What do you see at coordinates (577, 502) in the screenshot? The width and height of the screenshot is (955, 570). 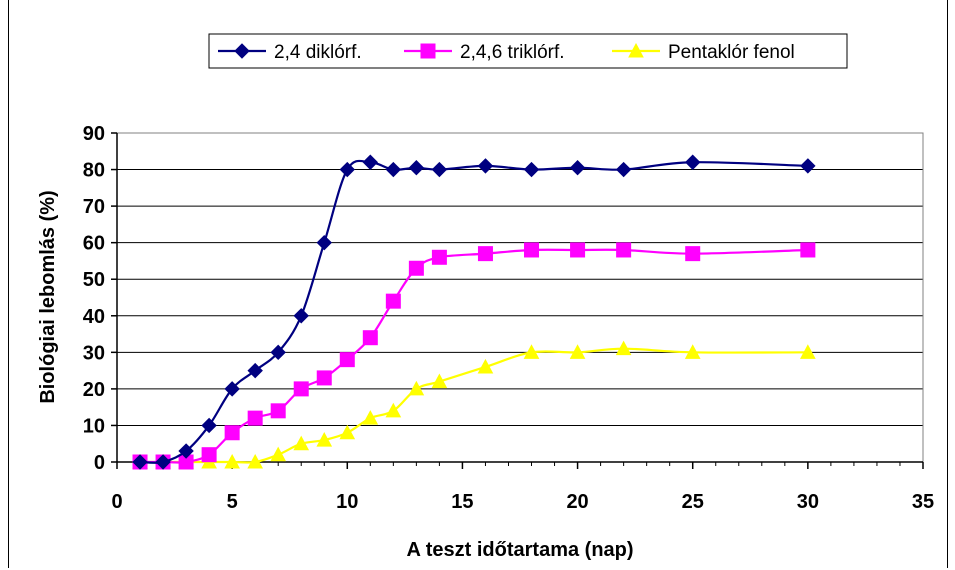 I see `x-tick-label: 20` at bounding box center [577, 502].